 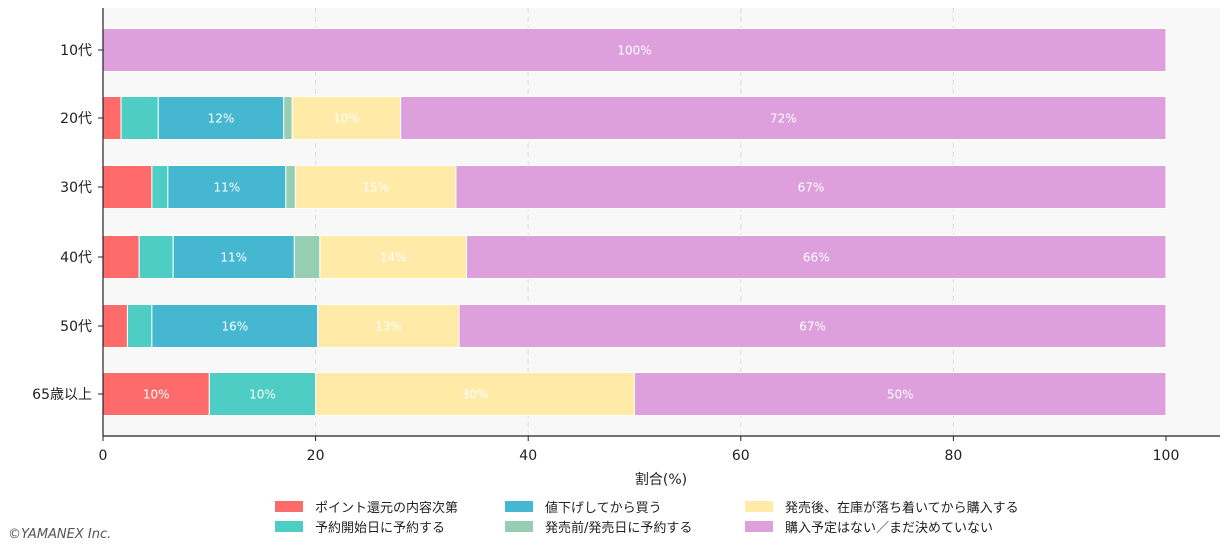 I want to click on data-label: 14%, so click(x=393, y=258).